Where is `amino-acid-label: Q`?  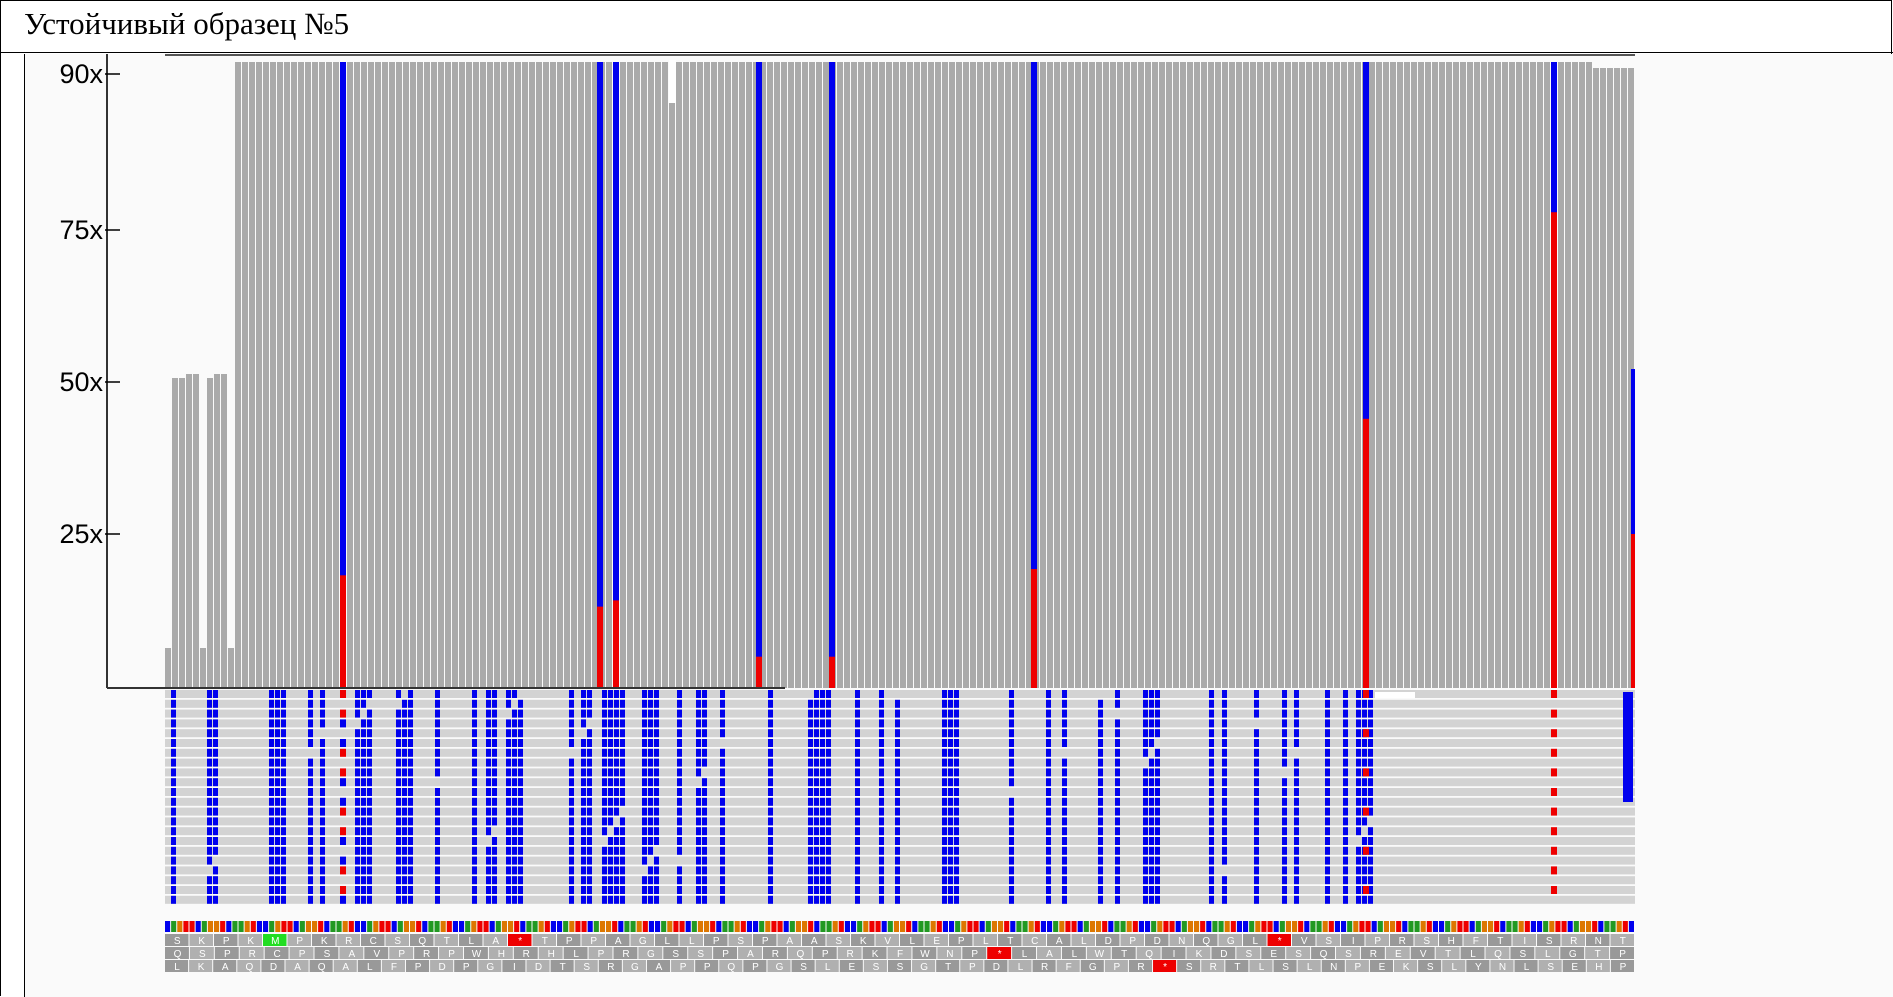 amino-acid-label: Q is located at coordinates (322, 967).